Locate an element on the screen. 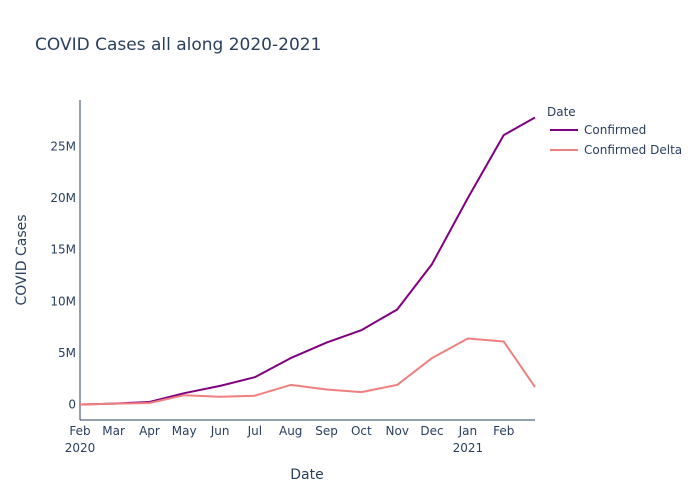 This screenshot has height=500, width=700. legend-item-confirmed: Confirmed is located at coordinates (598, 130).